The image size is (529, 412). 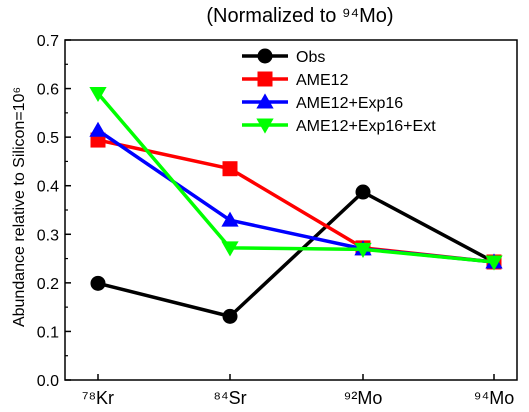 I want to click on y-tick-label: 0.4, so click(x=48, y=187).